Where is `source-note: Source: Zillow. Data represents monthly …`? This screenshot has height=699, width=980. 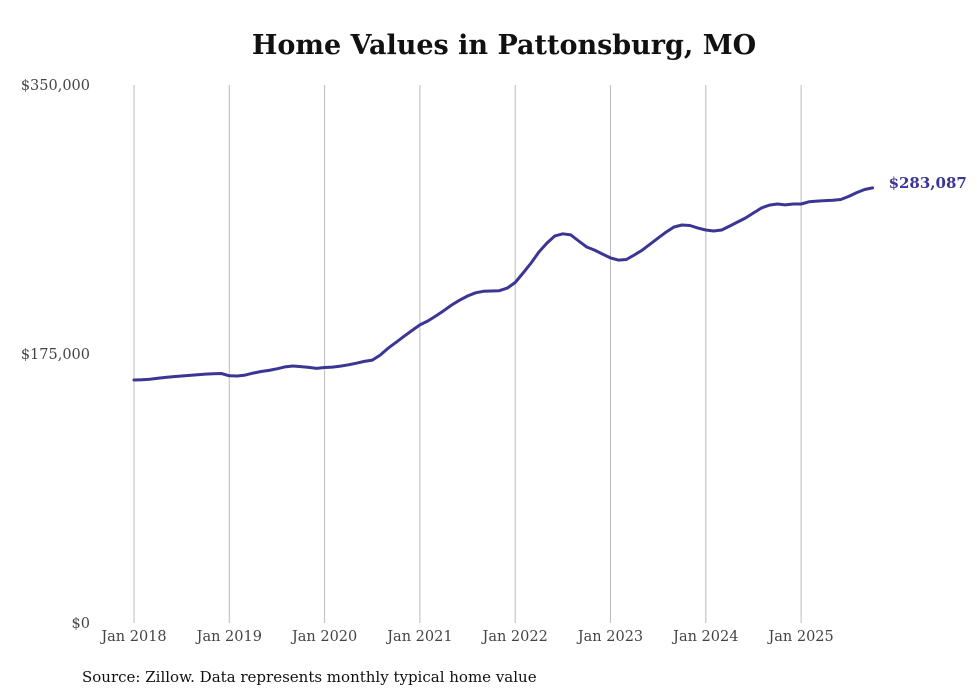
source-note: Source: Zillow. Data represents monthly … is located at coordinates (309, 677).